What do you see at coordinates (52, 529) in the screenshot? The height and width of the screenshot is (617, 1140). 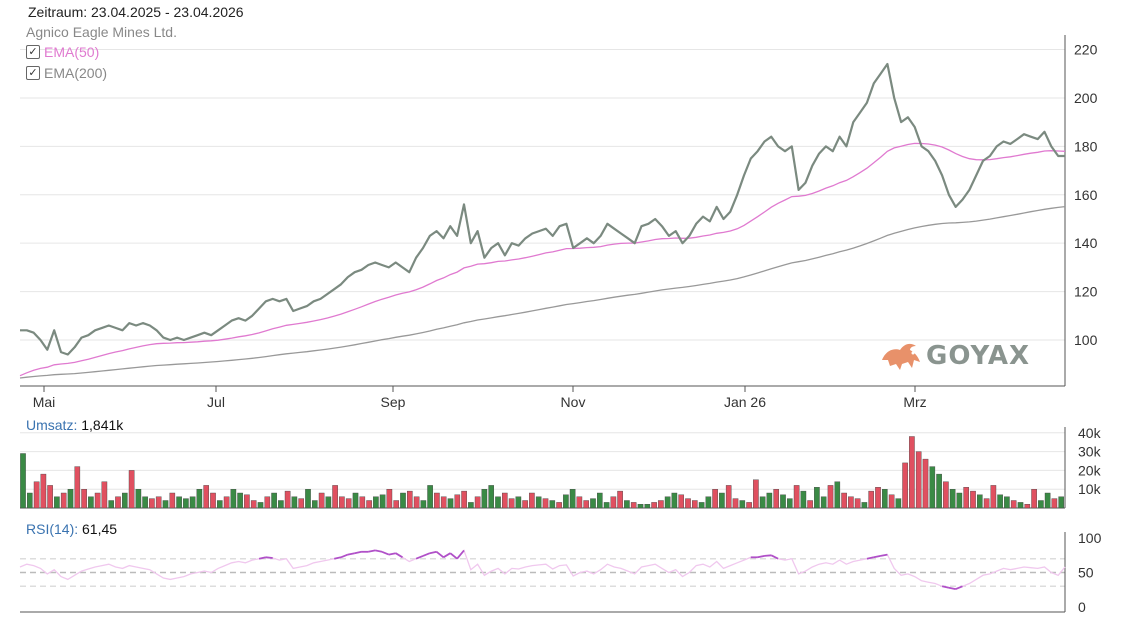 I see `rsi-label: RSI(14):` at bounding box center [52, 529].